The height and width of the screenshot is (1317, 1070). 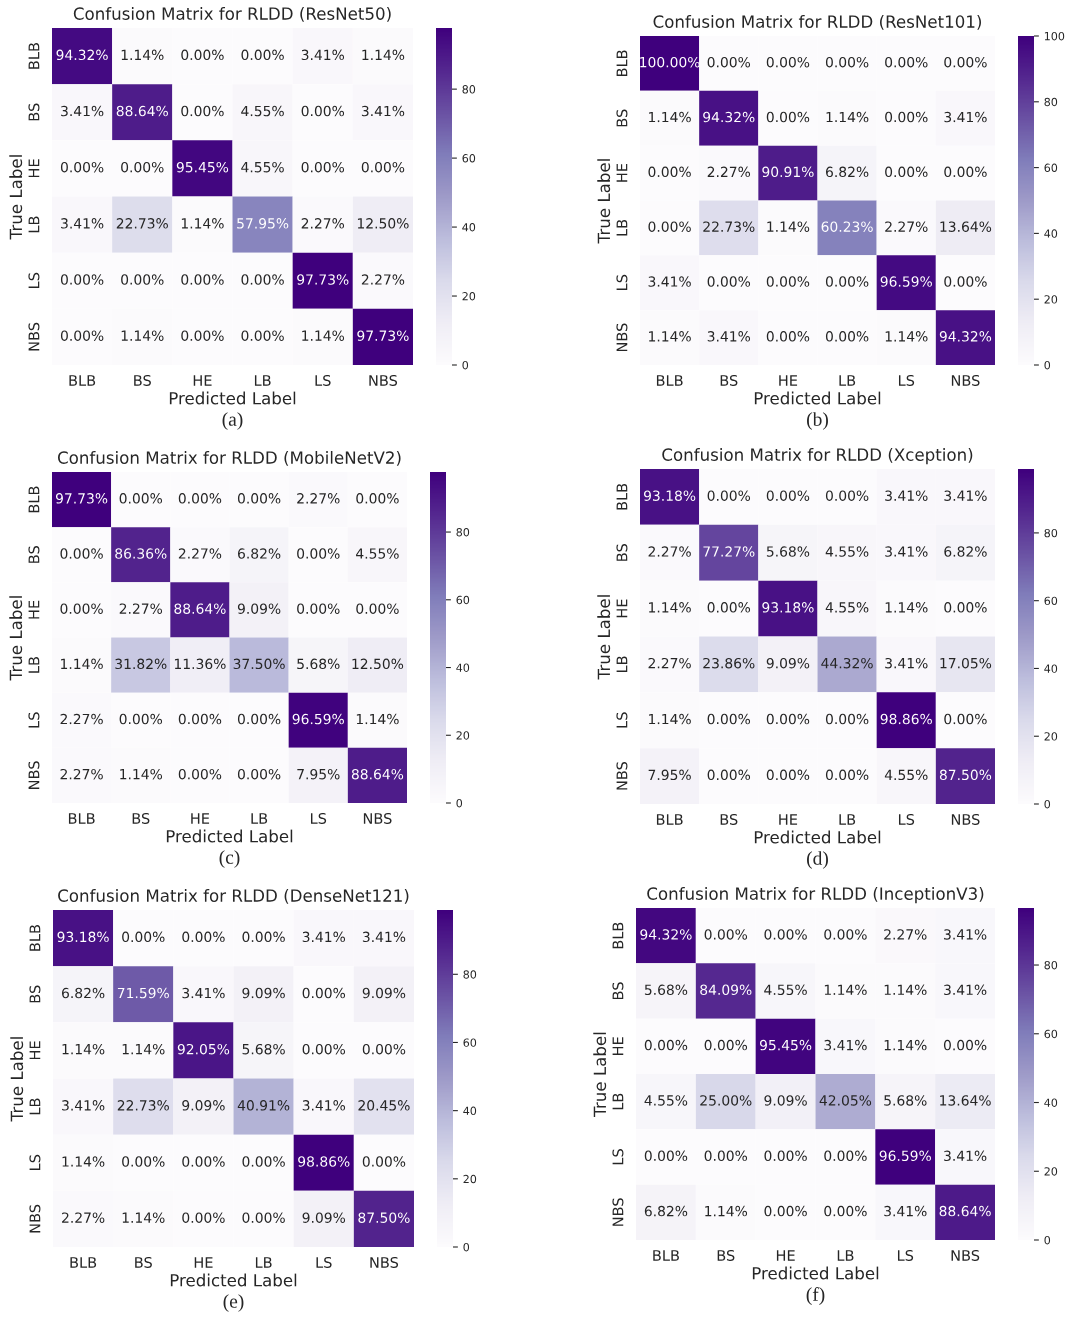 I want to click on x-tick-label: LB, so click(x=263, y=1262).